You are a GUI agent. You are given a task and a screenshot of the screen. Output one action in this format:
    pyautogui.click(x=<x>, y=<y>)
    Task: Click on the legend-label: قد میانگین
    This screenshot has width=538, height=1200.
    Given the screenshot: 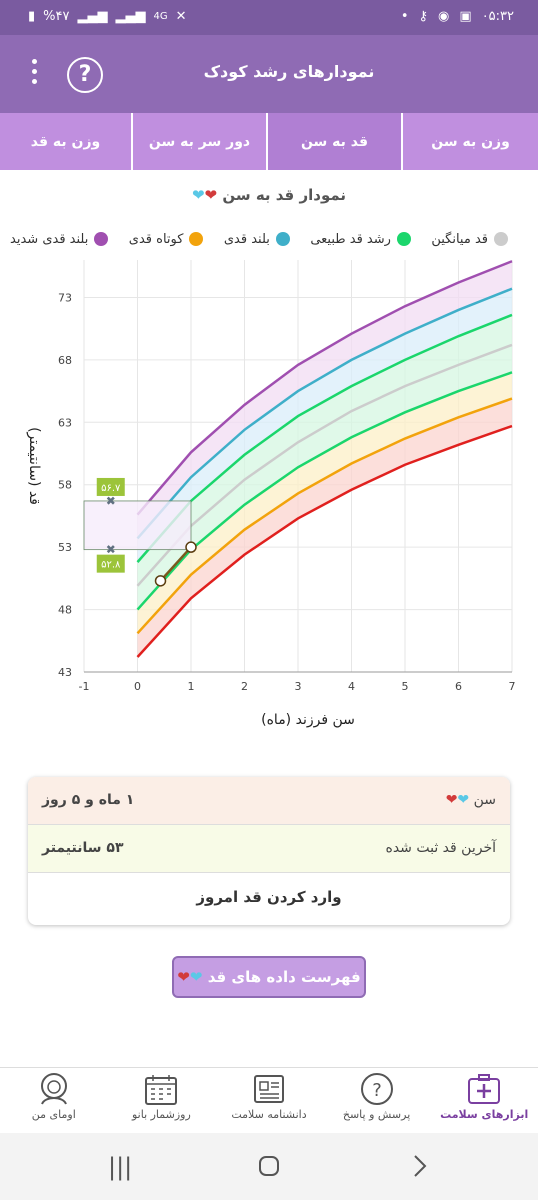 What is the action you would take?
    pyautogui.click(x=459, y=239)
    